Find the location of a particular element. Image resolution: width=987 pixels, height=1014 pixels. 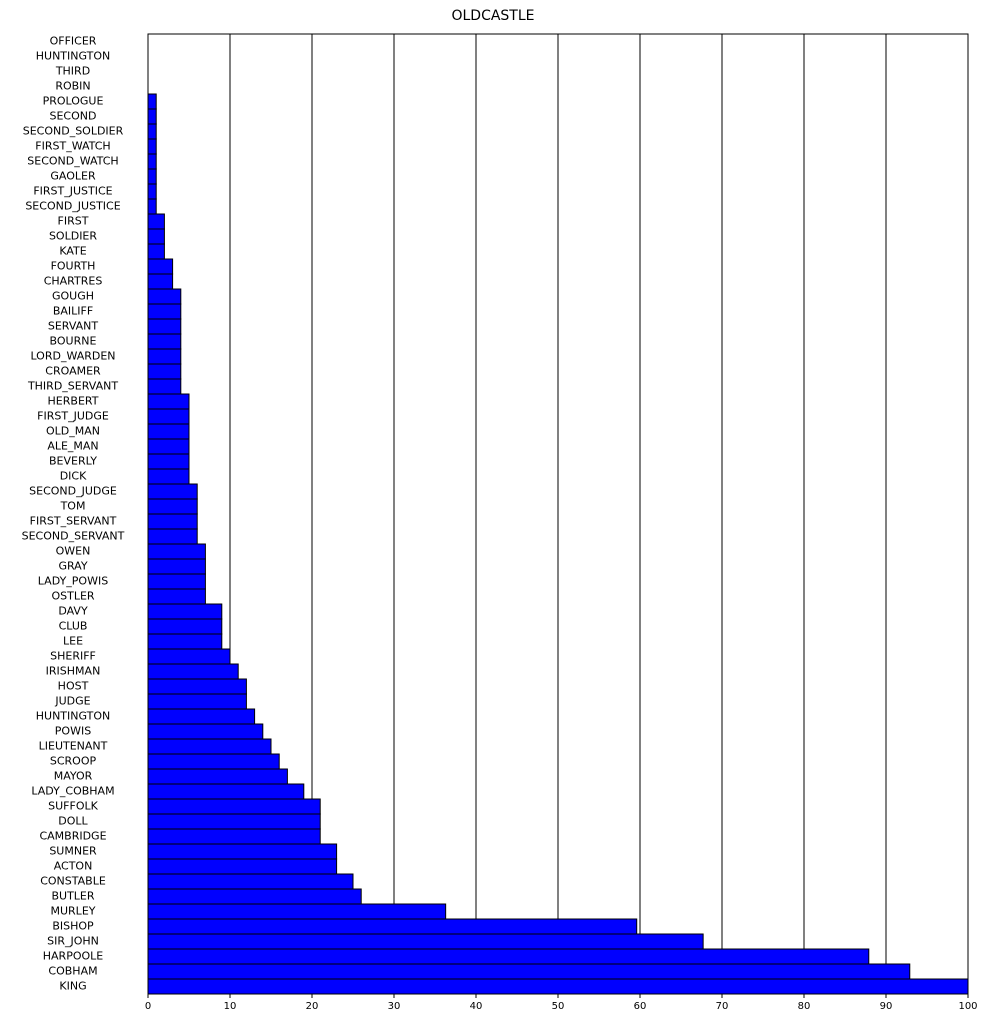

y-tick-label: FIRST_JUSTICE is located at coordinates (72, 191).